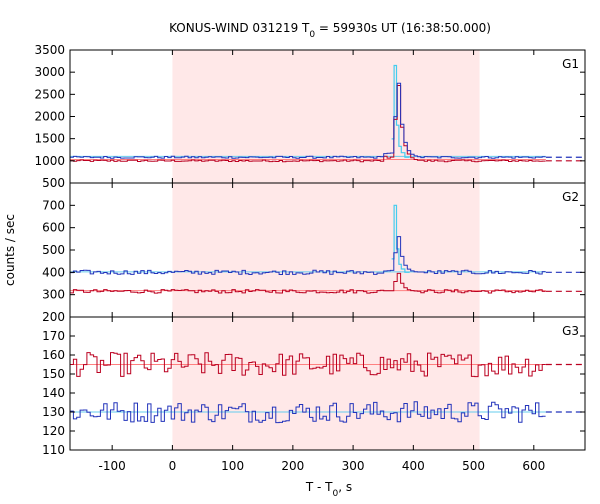  What do you see at coordinates (336, 494) in the screenshot?
I see `xlabel-subscript: 0` at bounding box center [336, 494].